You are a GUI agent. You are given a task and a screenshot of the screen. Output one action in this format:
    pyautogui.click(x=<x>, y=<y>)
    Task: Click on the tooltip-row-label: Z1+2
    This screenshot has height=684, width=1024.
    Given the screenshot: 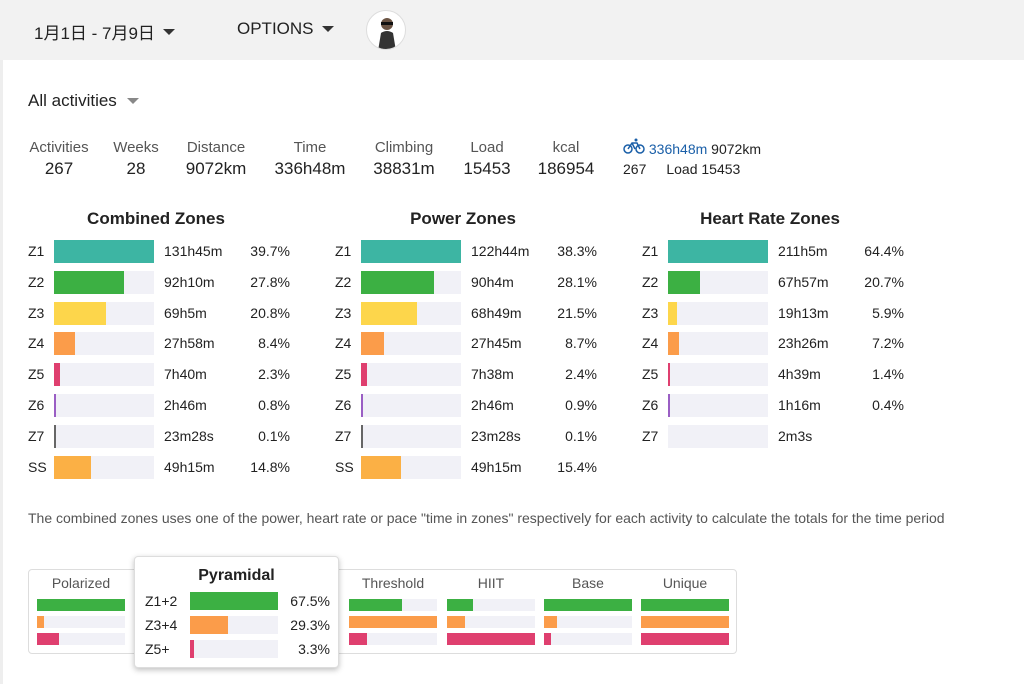 What is the action you would take?
    pyautogui.click(x=161, y=601)
    